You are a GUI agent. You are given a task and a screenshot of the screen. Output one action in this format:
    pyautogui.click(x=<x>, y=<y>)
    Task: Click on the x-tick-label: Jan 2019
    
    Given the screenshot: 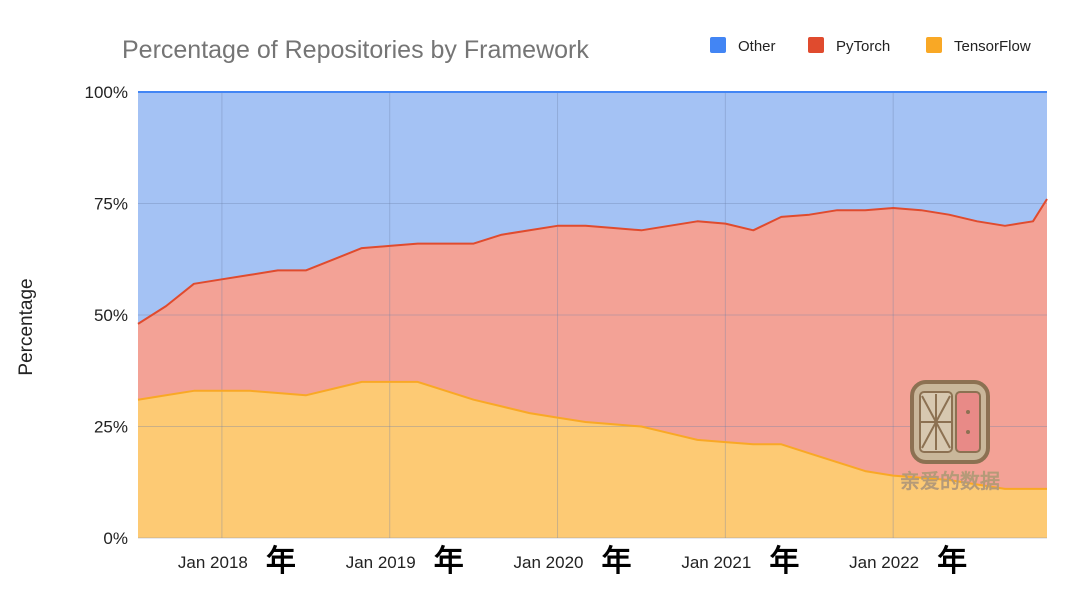 What is the action you would take?
    pyautogui.click(x=381, y=562)
    